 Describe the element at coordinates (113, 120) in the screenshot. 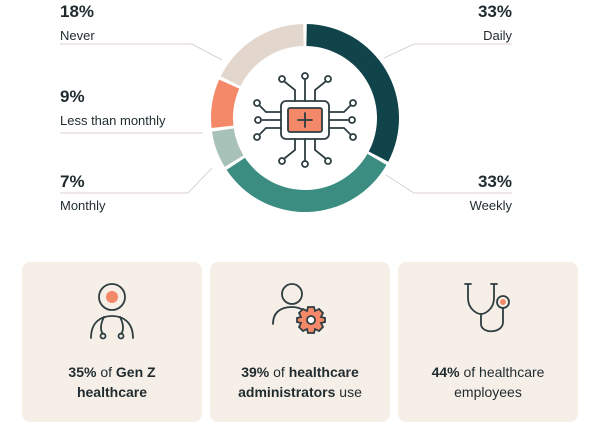

I see `label-less-than-monthly: Less than monthly` at that location.